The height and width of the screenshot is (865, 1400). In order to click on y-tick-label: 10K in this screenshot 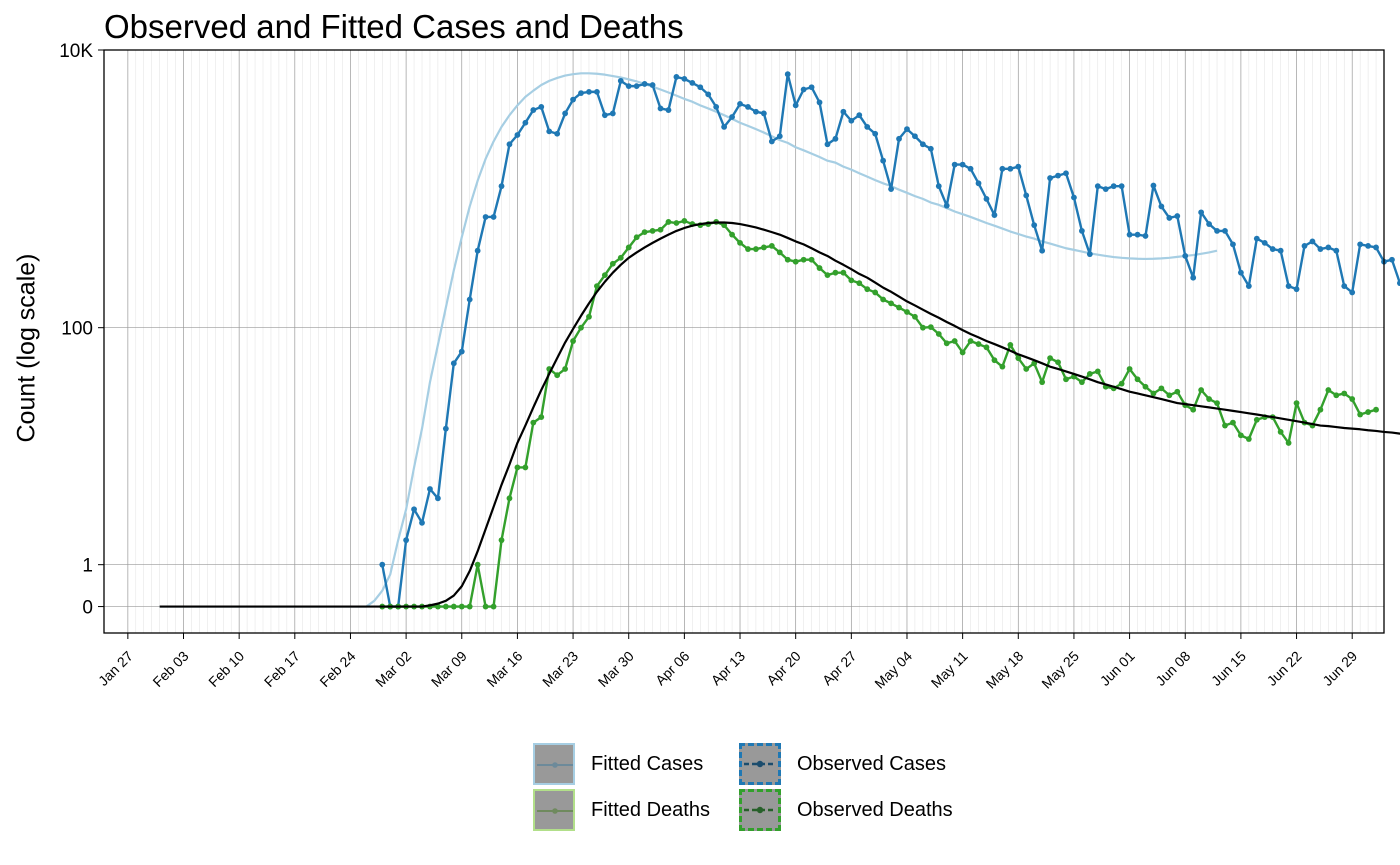, I will do `click(76, 51)`.